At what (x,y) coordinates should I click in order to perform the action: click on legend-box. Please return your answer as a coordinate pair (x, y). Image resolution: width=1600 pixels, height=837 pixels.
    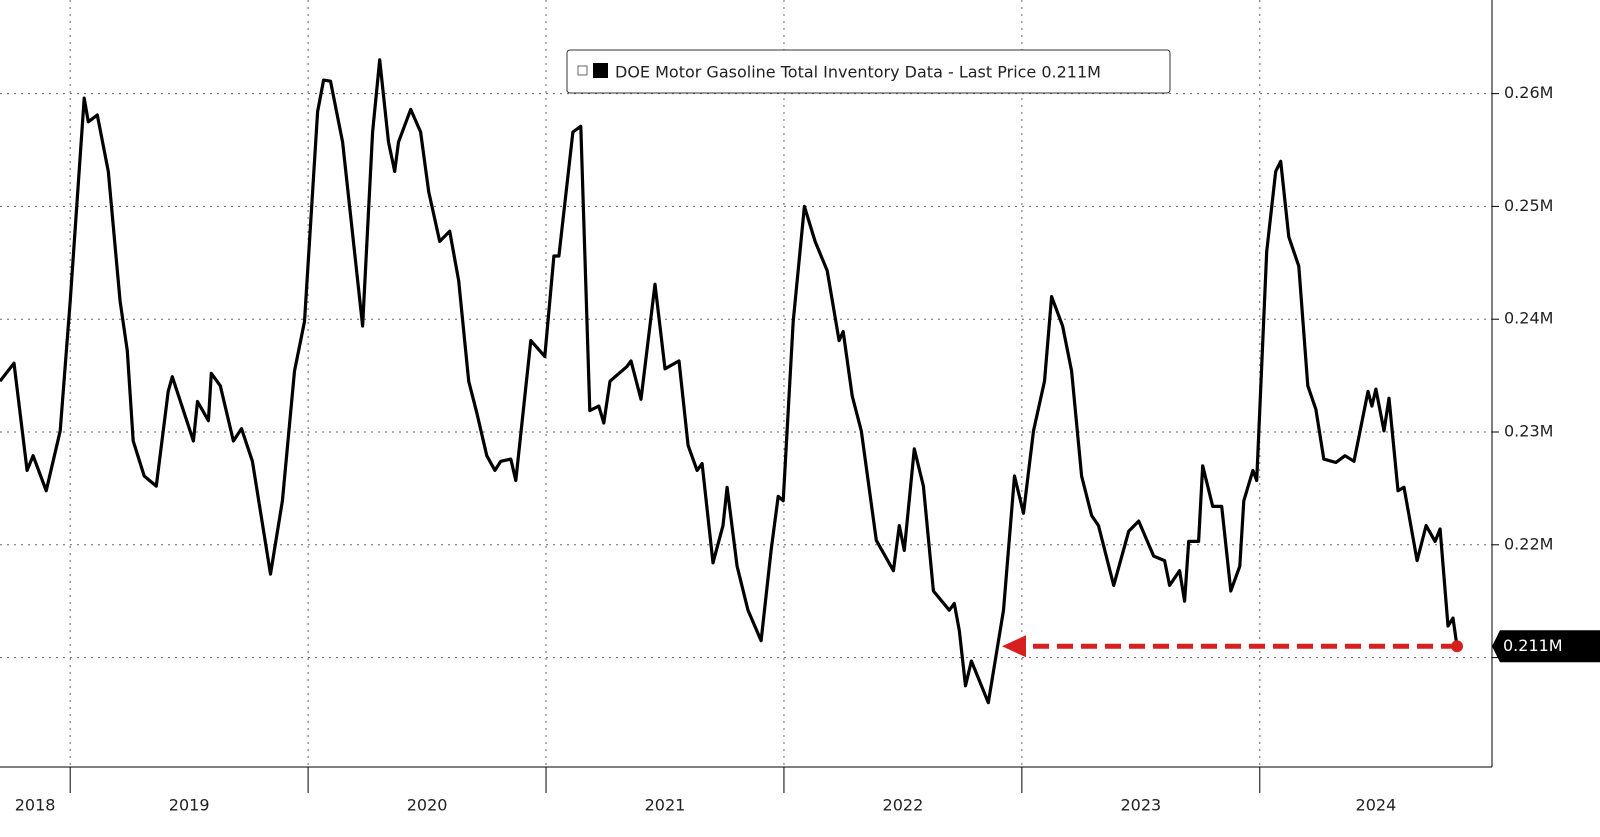
    Looking at the image, I should click on (868, 71).